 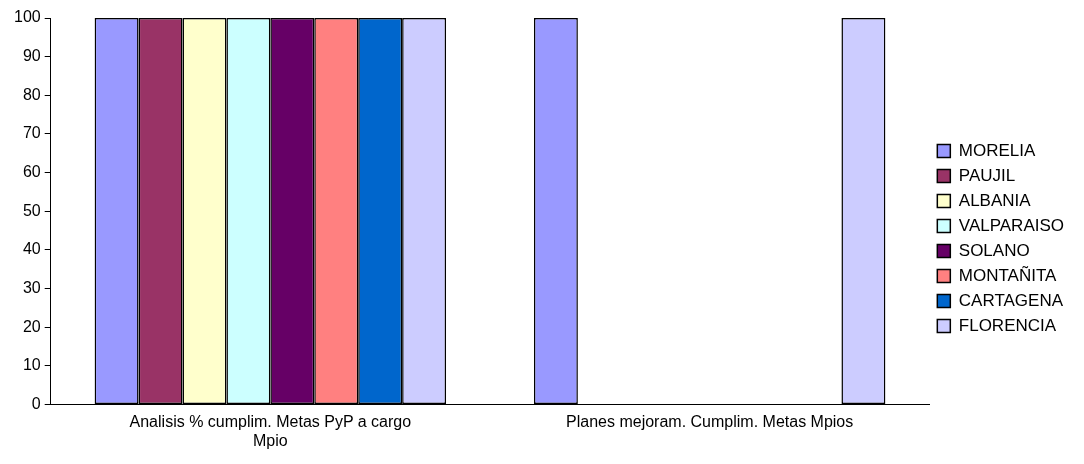 I want to click on y-tick-label: 0, so click(x=36, y=404).